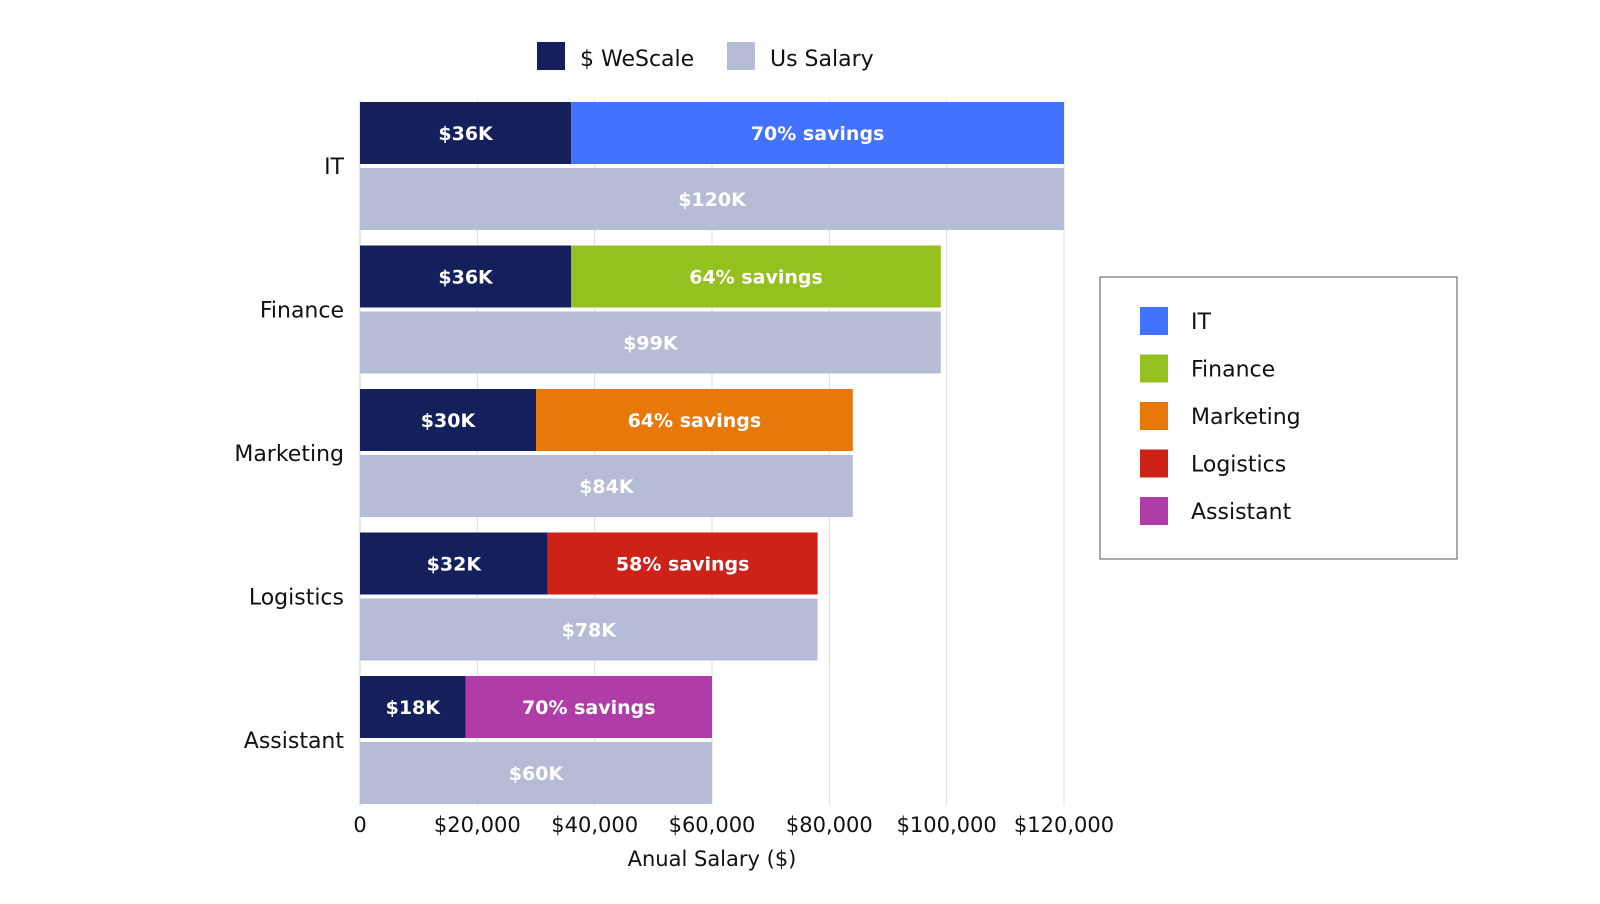 This screenshot has height=904, width=1600. What do you see at coordinates (947, 825) in the screenshot?
I see `x-tick-label: $100,000` at bounding box center [947, 825].